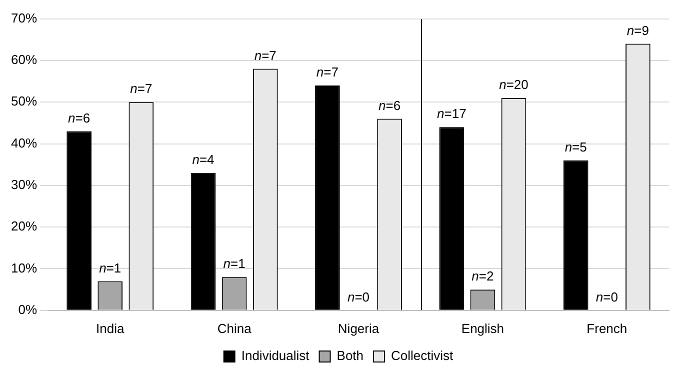 The height and width of the screenshot is (381, 687). I want to click on y-tick-label: 20%, so click(24, 226).